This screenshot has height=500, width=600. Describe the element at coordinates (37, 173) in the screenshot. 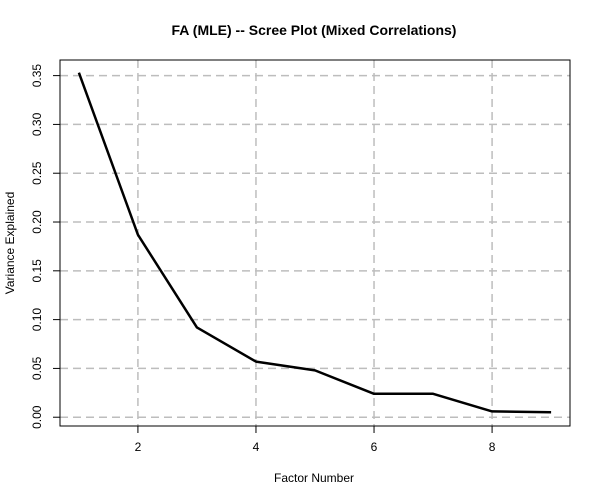

I see `y-tick-label-5: 0.25` at that location.